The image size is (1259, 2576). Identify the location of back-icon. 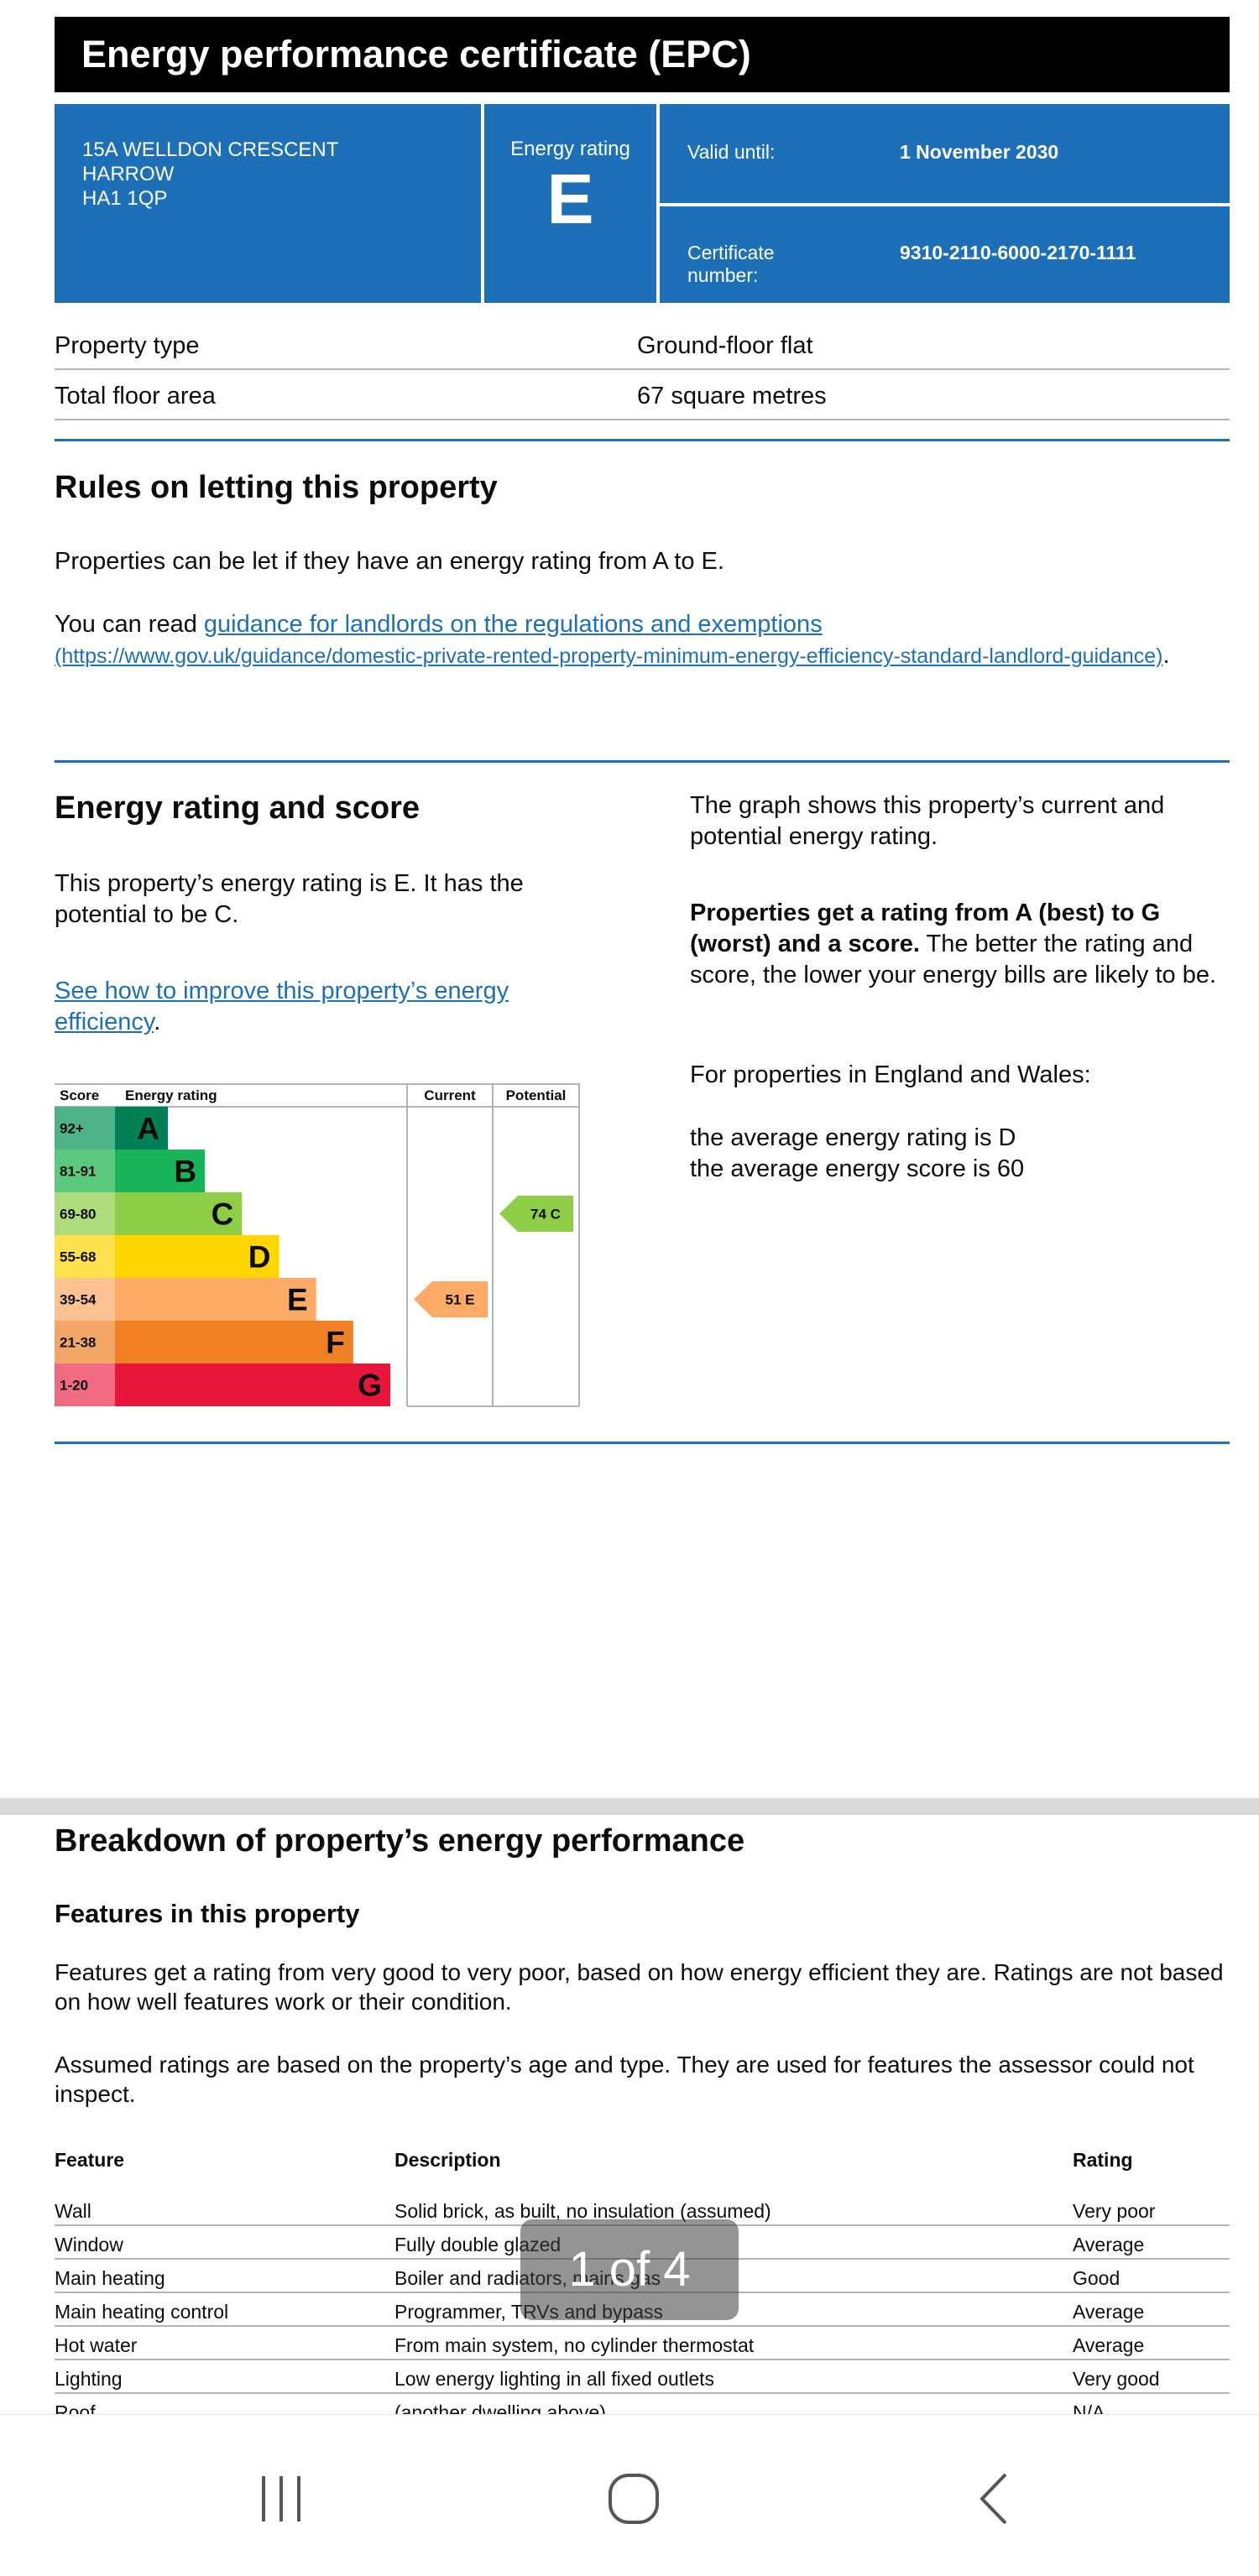
(994, 2499).